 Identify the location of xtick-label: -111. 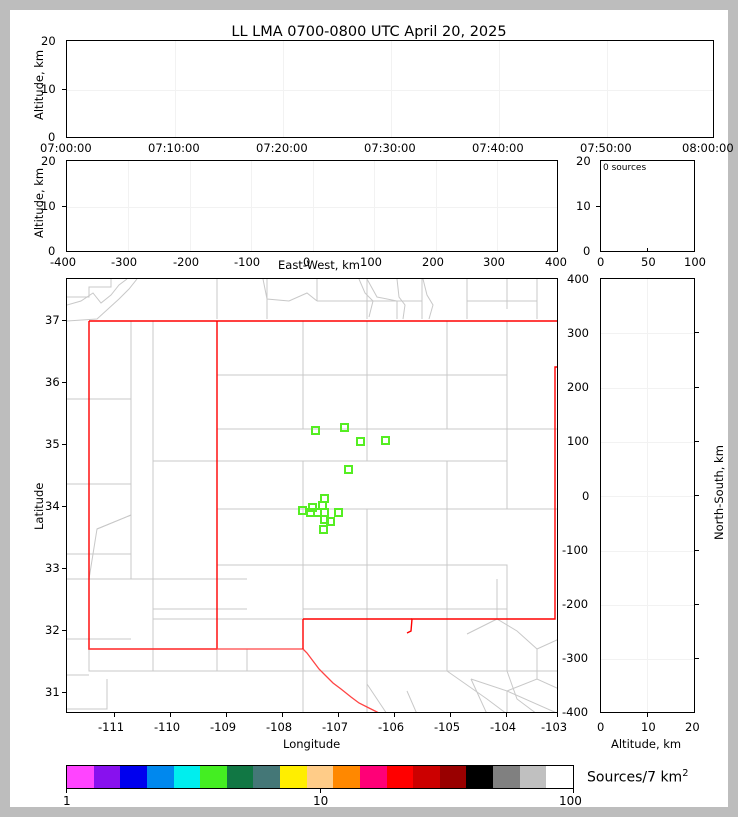
(111, 727).